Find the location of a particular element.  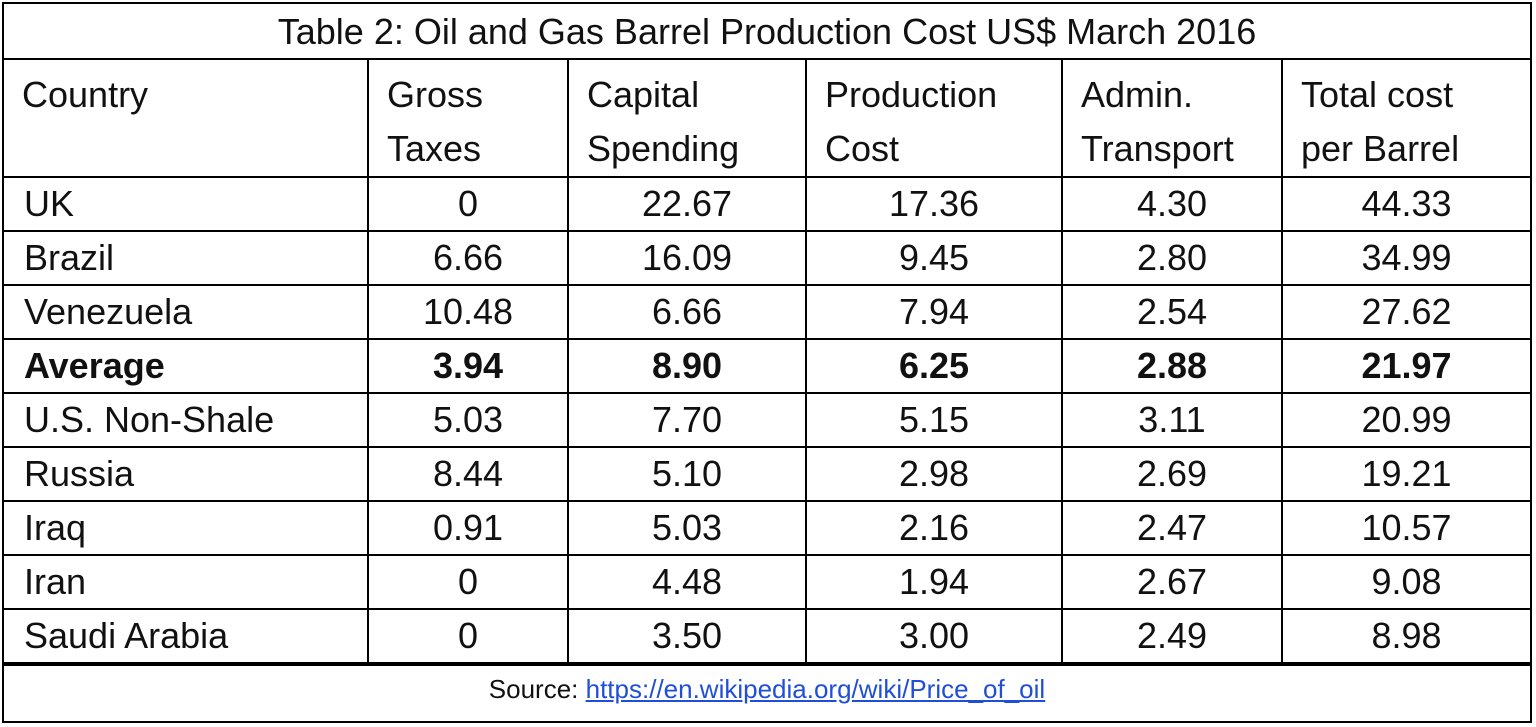

table-row: Russia 8.44 5.10 2.98 2.69 19.21 is located at coordinates (767, 474).